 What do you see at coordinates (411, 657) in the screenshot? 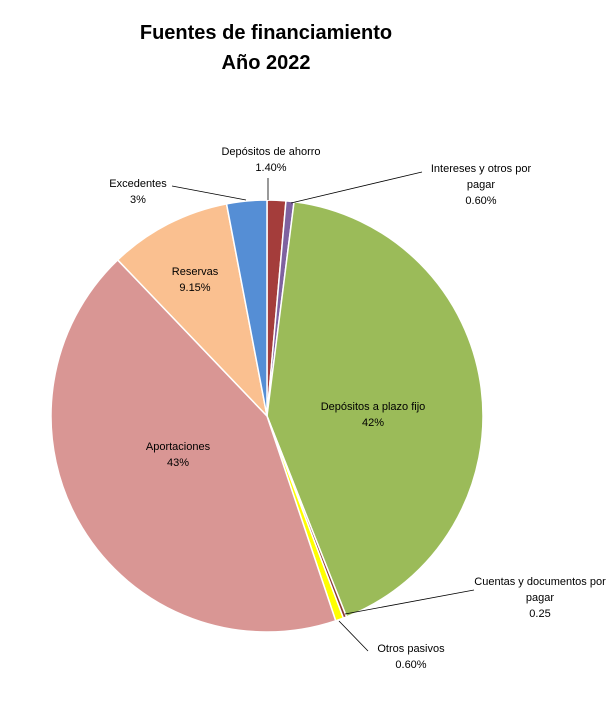
I see `data-label: Otros pasivos 0.60%` at bounding box center [411, 657].